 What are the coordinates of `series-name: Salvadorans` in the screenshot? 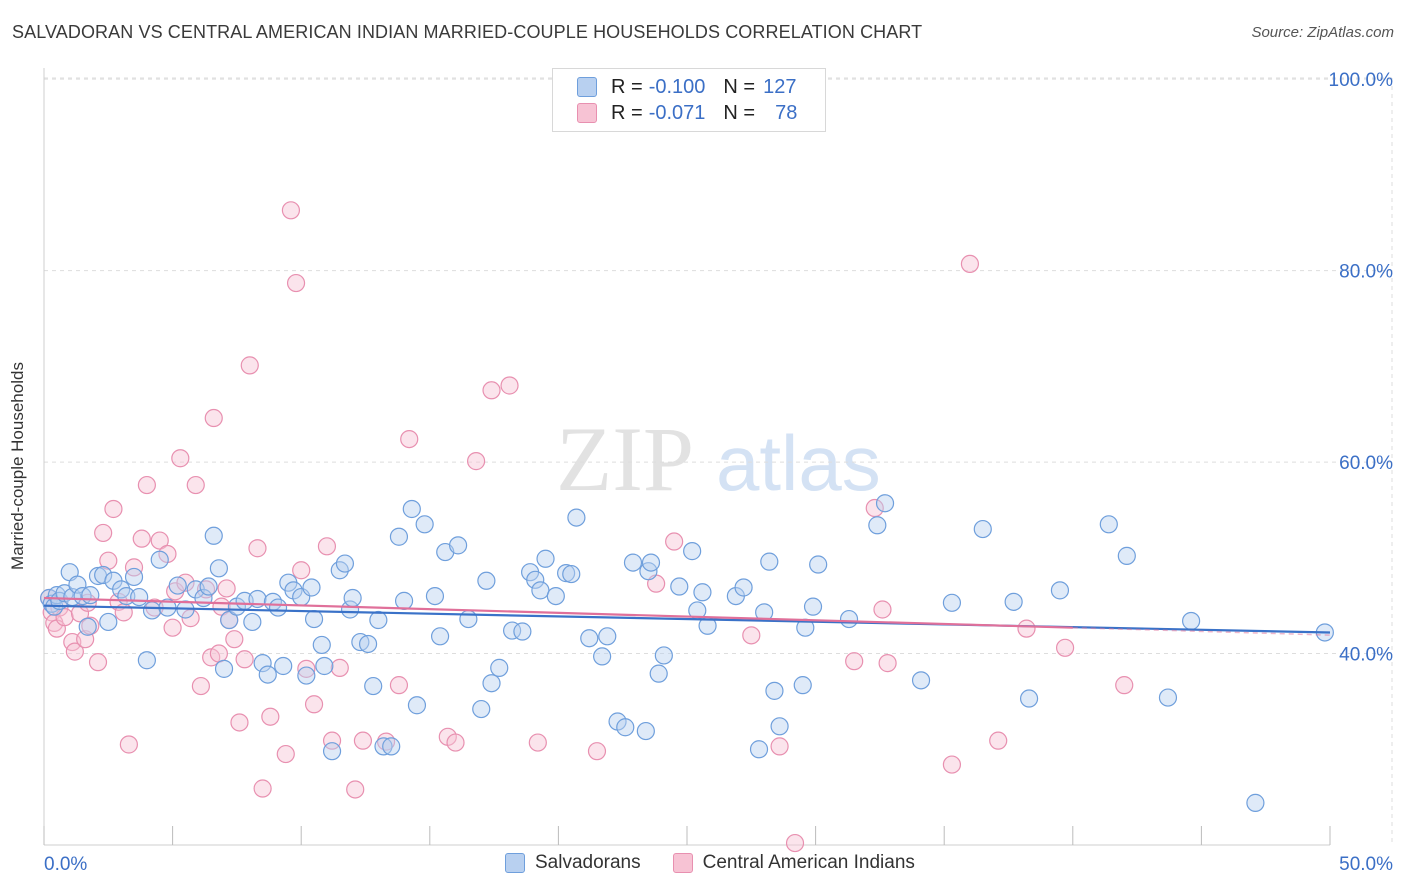 It's located at (588, 862).